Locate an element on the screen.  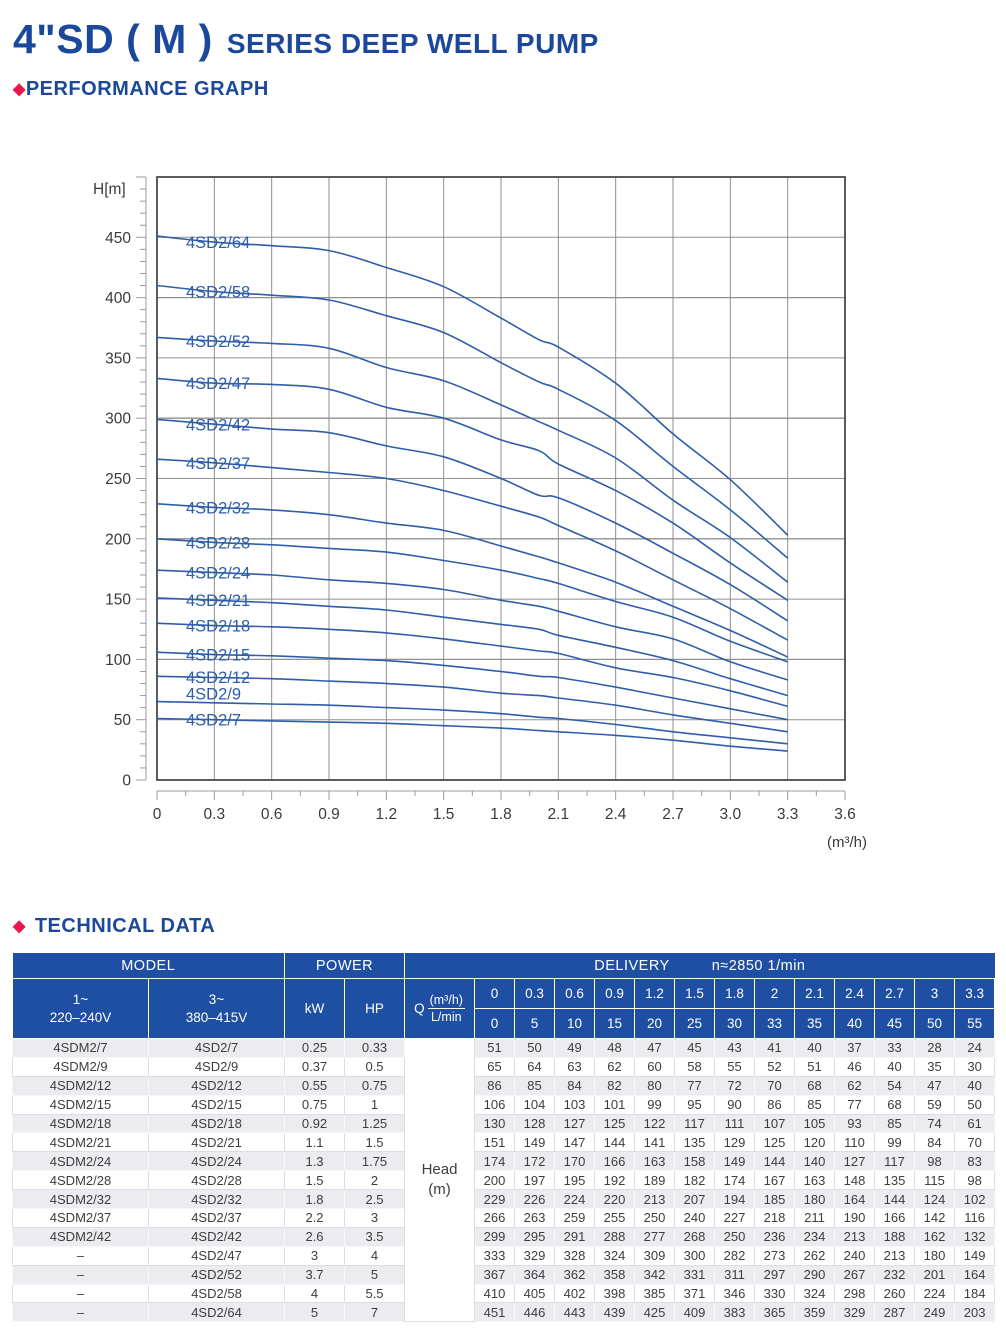
head-value-cell-6: 174 is located at coordinates (735, 1180).